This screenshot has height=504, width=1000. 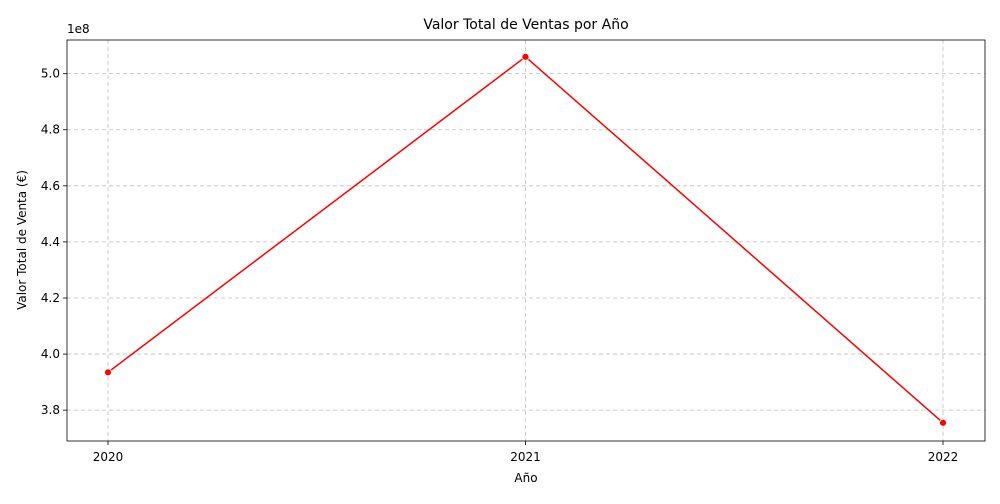 What do you see at coordinates (50, 410) in the screenshot?
I see `y-tick-label: 3.8` at bounding box center [50, 410].